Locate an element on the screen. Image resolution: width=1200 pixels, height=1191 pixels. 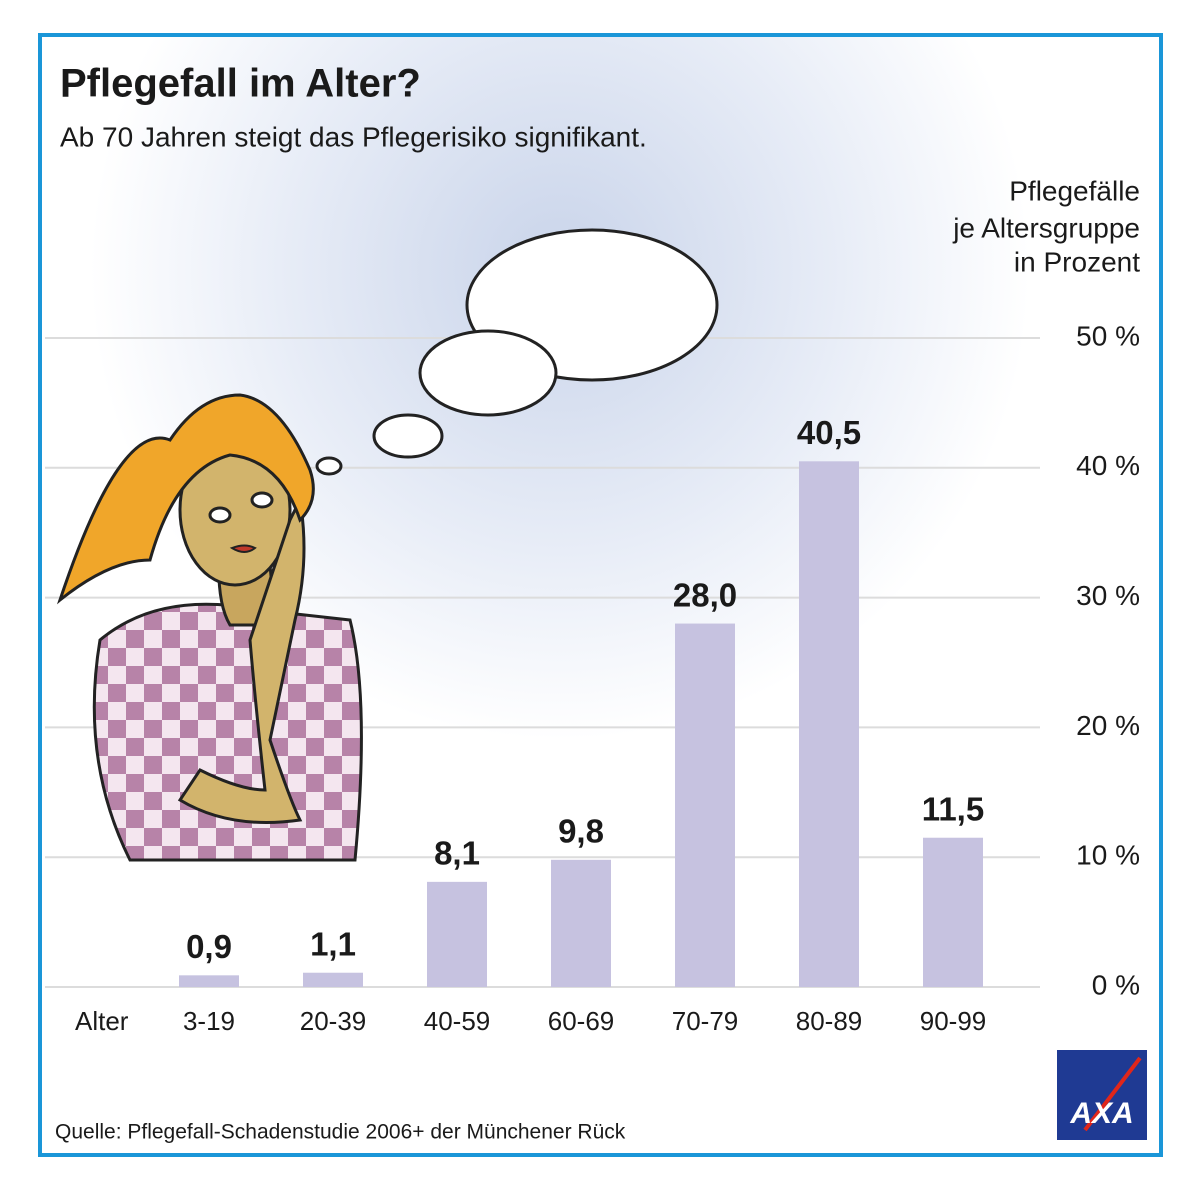
value-label: 0,9 is located at coordinates (209, 946).